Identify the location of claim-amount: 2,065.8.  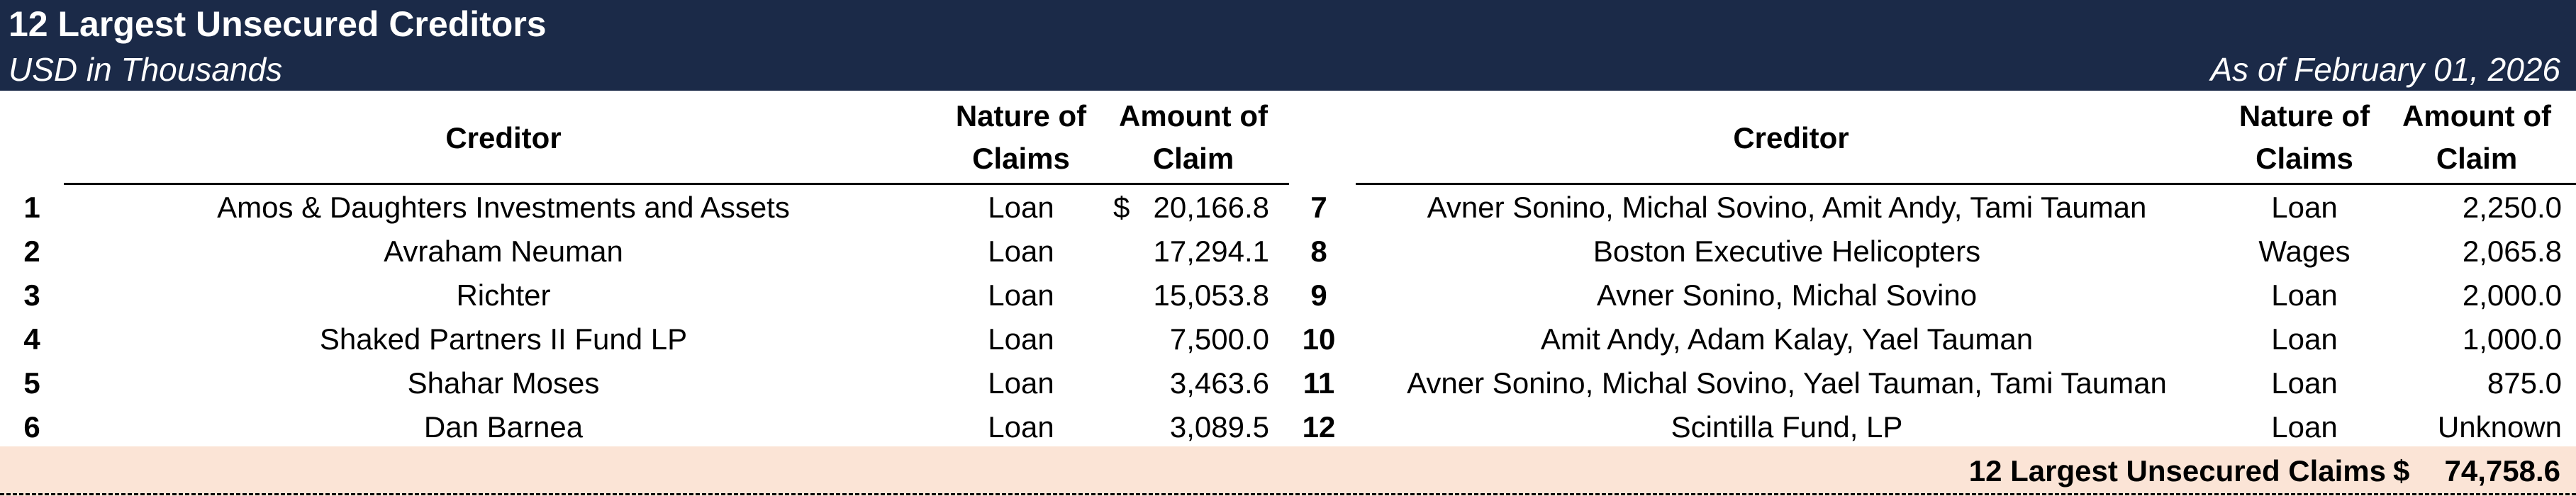
(2512, 251).